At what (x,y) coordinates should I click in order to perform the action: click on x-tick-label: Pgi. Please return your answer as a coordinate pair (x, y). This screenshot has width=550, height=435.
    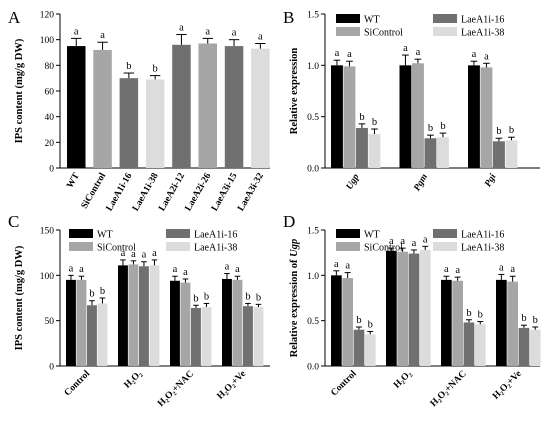
    Looking at the image, I should click on (490, 180).